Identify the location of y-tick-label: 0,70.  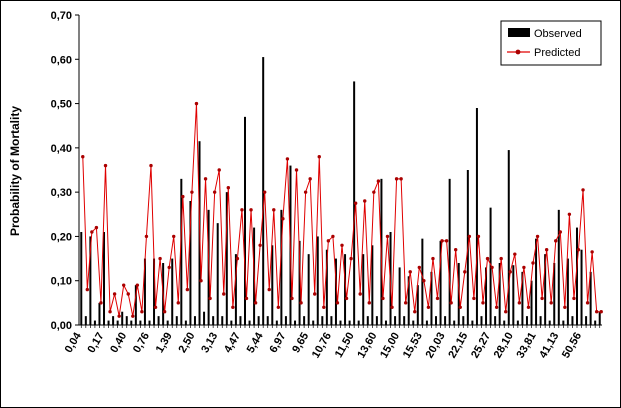
(61, 16).